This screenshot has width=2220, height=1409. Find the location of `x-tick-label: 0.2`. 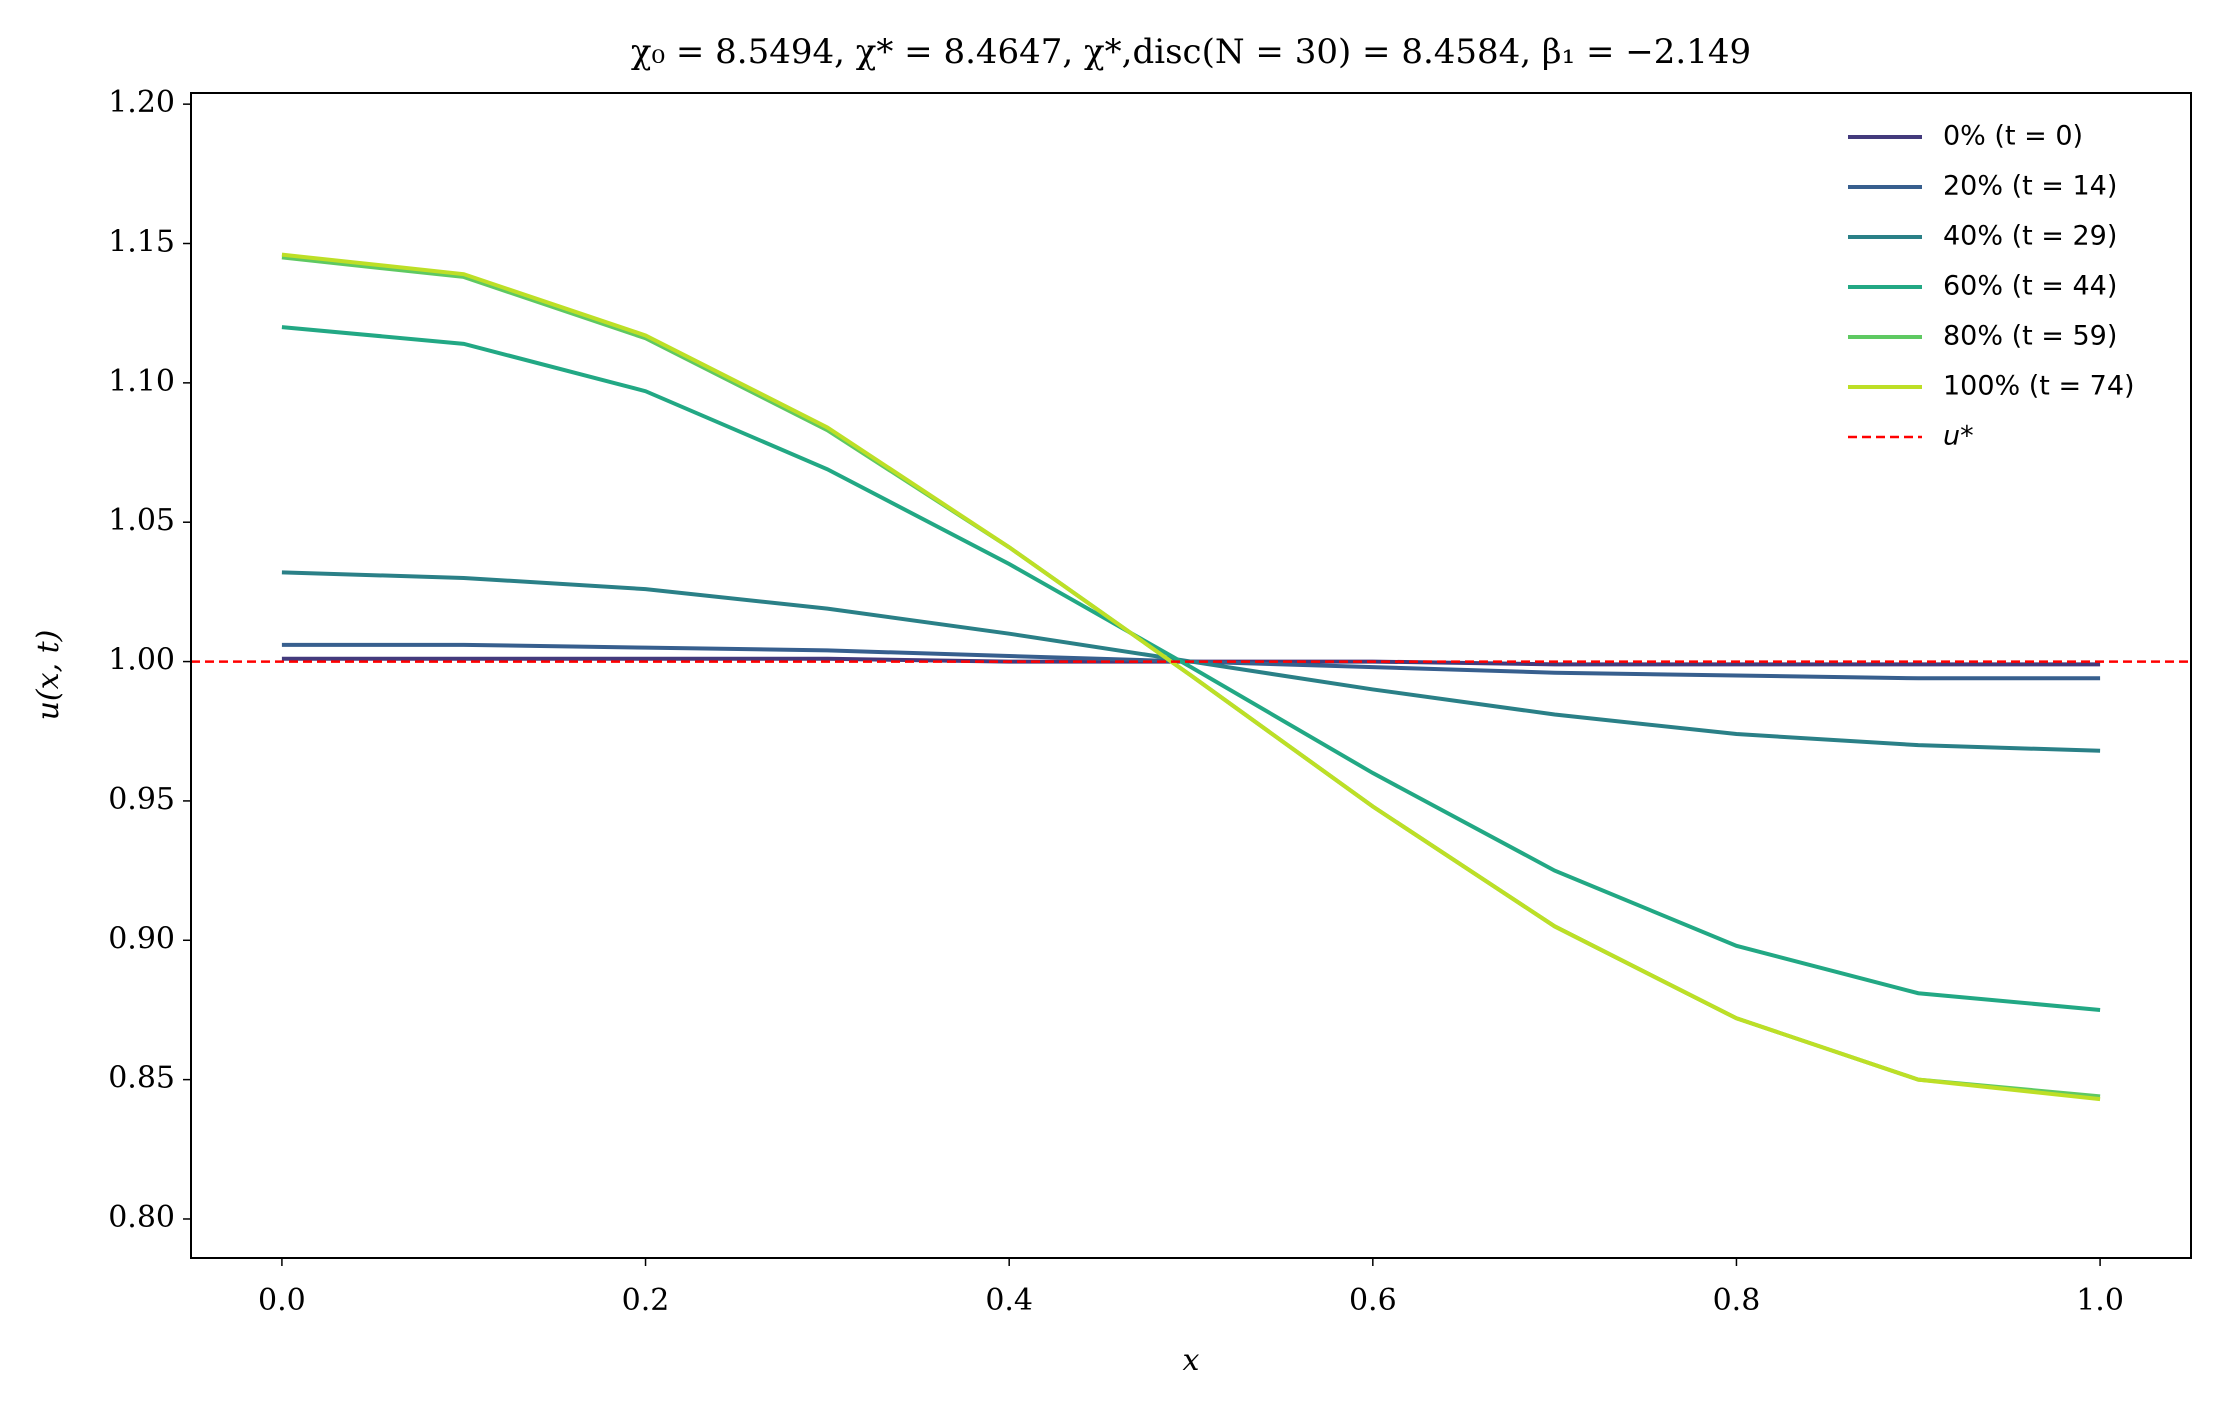

x-tick-label: 0.2 is located at coordinates (646, 1300).